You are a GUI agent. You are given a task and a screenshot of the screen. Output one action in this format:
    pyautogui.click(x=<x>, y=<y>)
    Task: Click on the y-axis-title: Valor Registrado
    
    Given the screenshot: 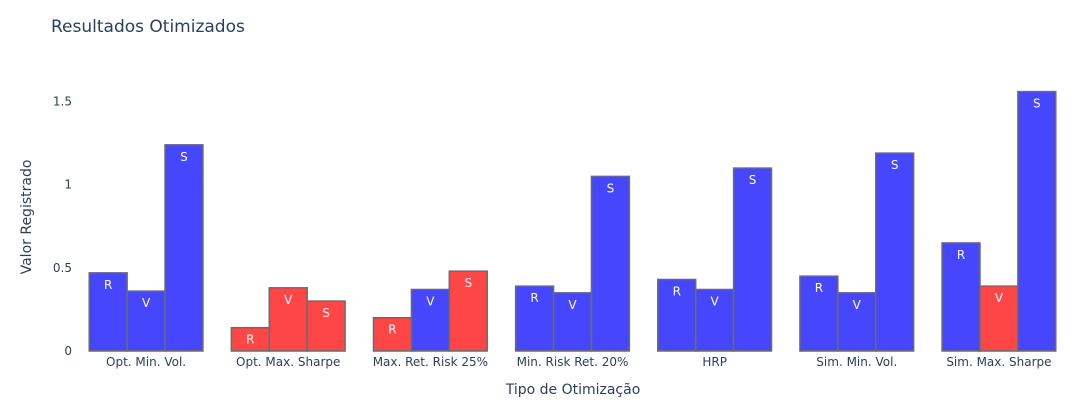 What is the action you would take?
    pyautogui.click(x=27, y=217)
    